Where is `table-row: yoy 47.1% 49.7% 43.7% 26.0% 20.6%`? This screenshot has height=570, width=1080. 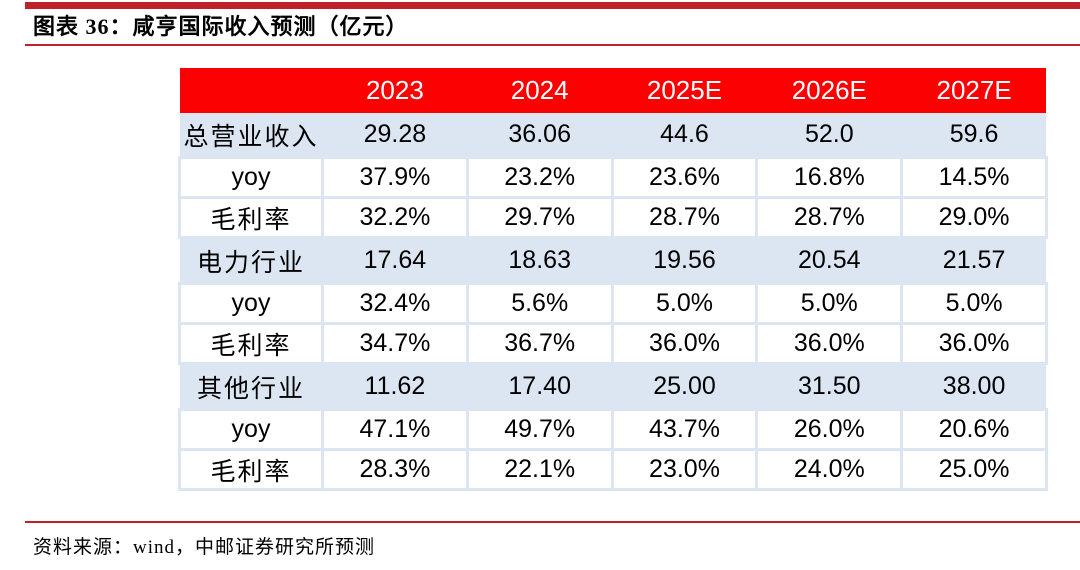
table-row: yoy 47.1% 49.7% 43.7% 26.0% 20.6% is located at coordinates (613, 429).